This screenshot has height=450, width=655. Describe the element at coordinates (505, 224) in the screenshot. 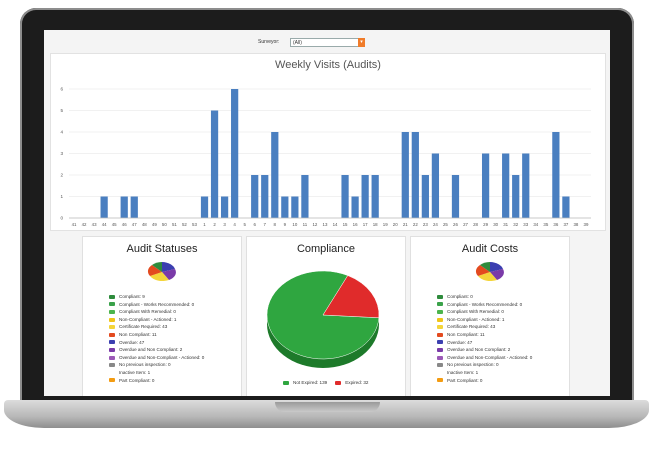

I see `x-tick-label: 31` at that location.